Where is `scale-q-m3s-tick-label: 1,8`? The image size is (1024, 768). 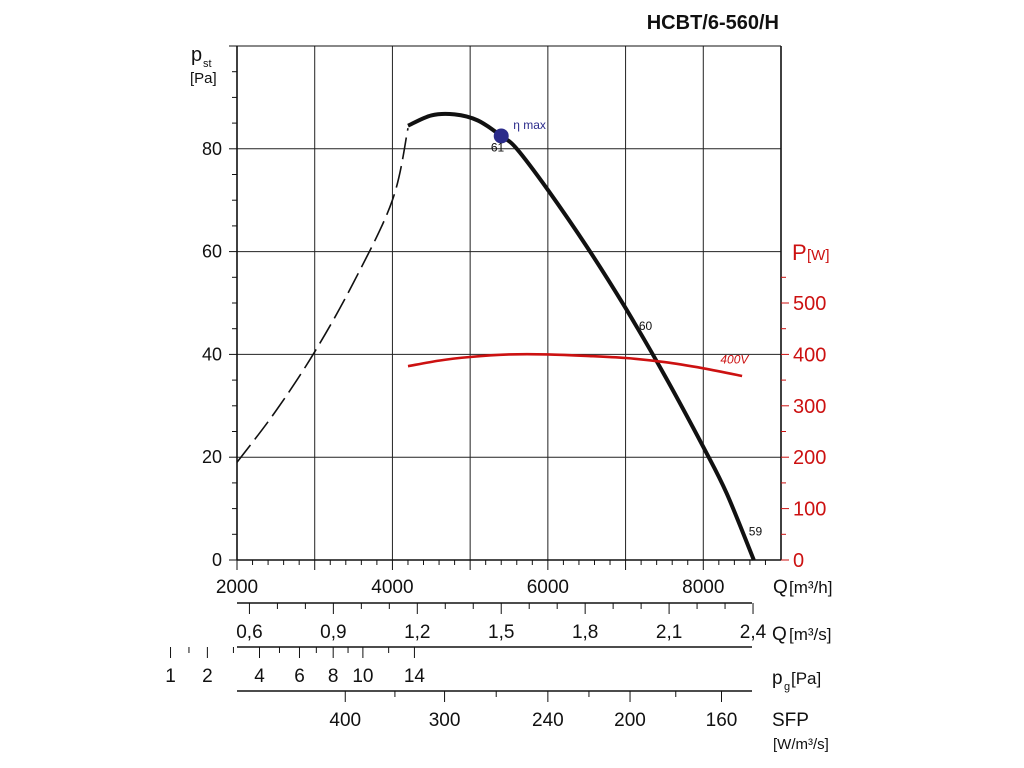 scale-q-m3s-tick-label: 1,8 is located at coordinates (585, 632).